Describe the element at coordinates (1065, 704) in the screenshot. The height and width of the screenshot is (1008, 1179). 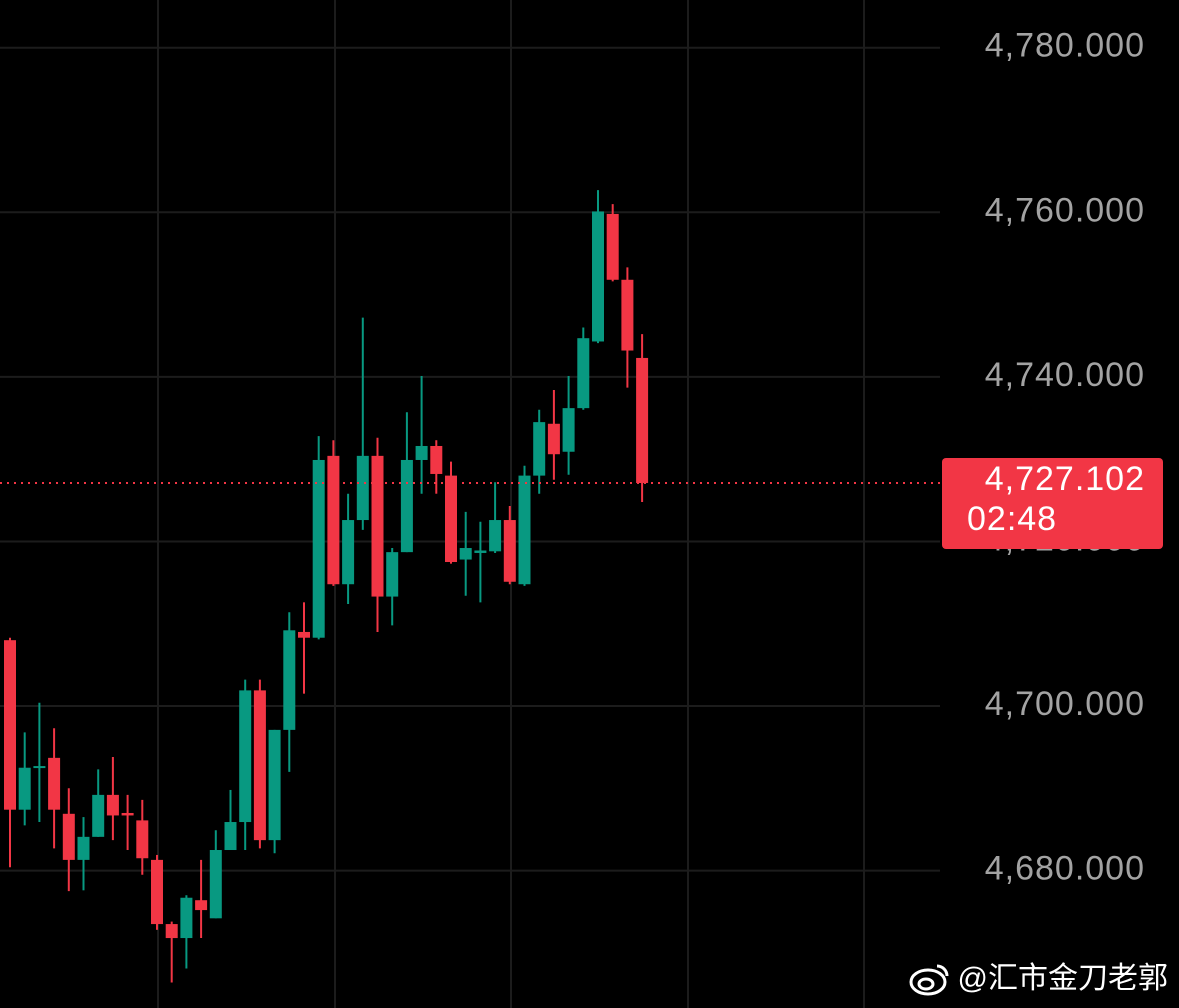
I see `y-tick-label: 4,700.000` at that location.